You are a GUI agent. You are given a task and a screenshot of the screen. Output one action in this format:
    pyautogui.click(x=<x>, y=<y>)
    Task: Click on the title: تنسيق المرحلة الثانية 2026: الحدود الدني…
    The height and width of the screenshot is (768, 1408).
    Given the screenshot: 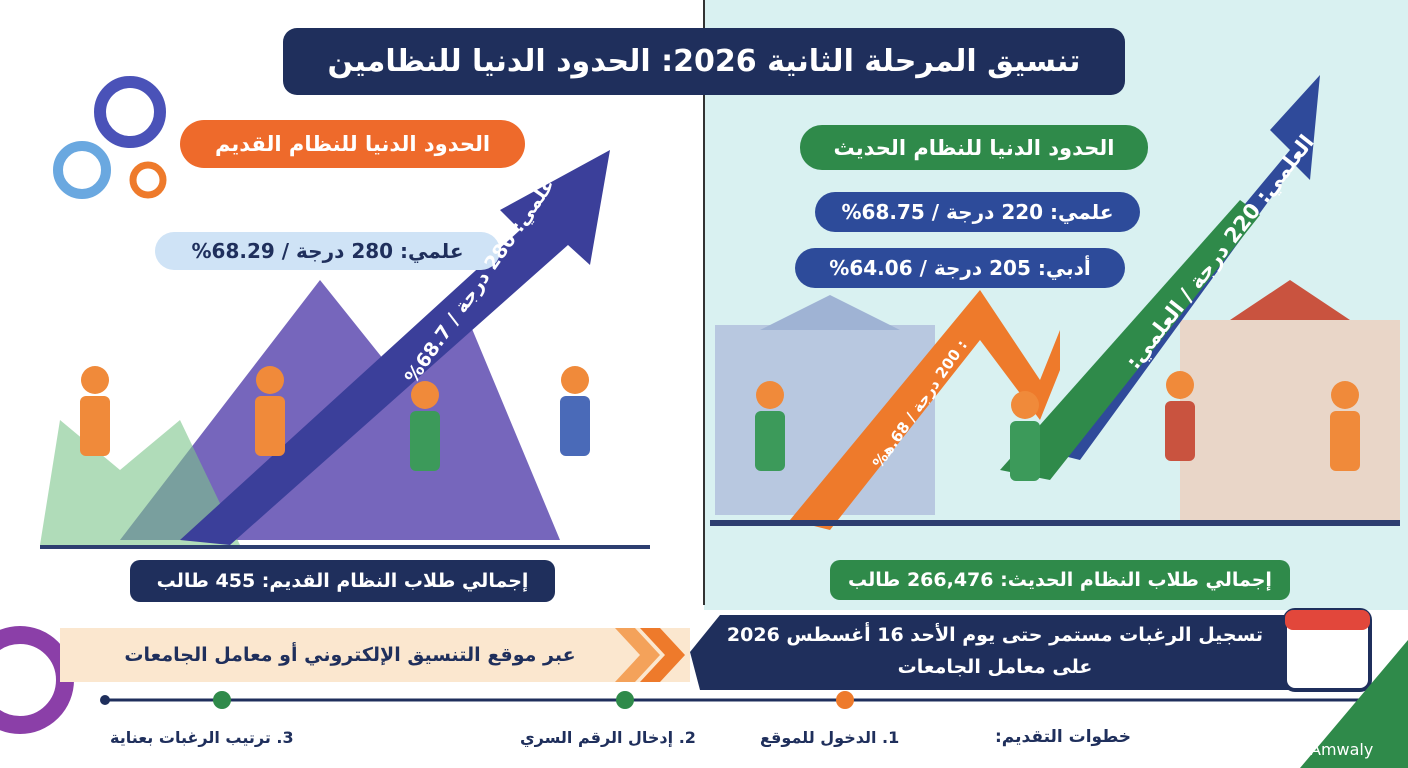 What is the action you would take?
    pyautogui.click(x=704, y=61)
    